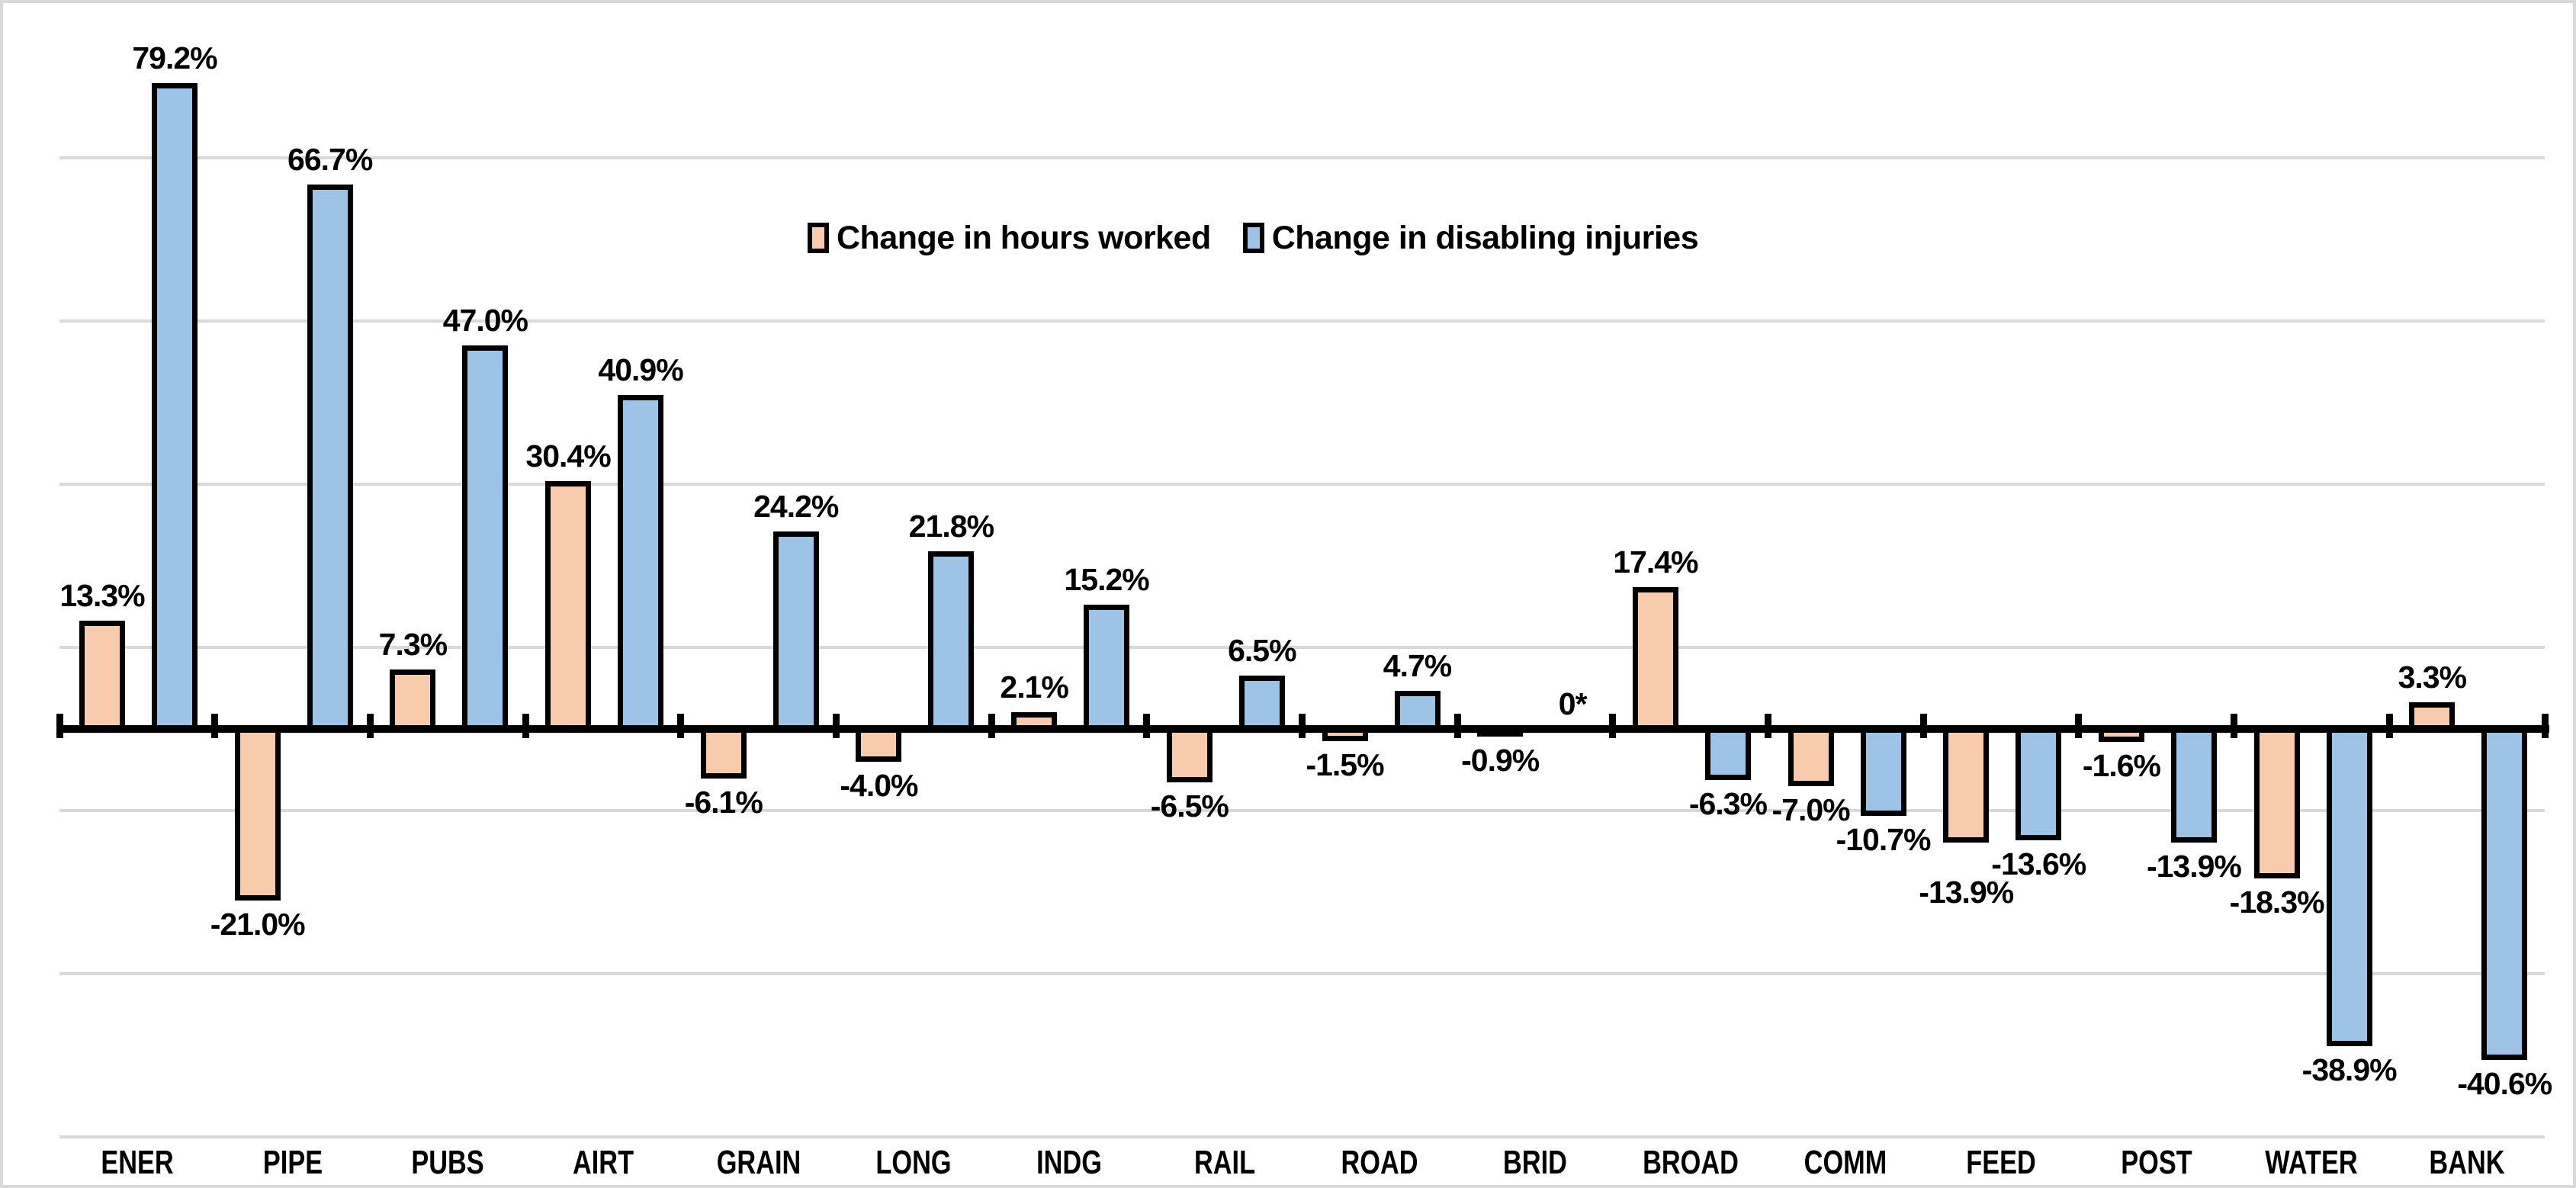 This screenshot has height=1188, width=2576. What do you see at coordinates (758, 1162) in the screenshot?
I see `x-axis-label: GRAIN` at bounding box center [758, 1162].